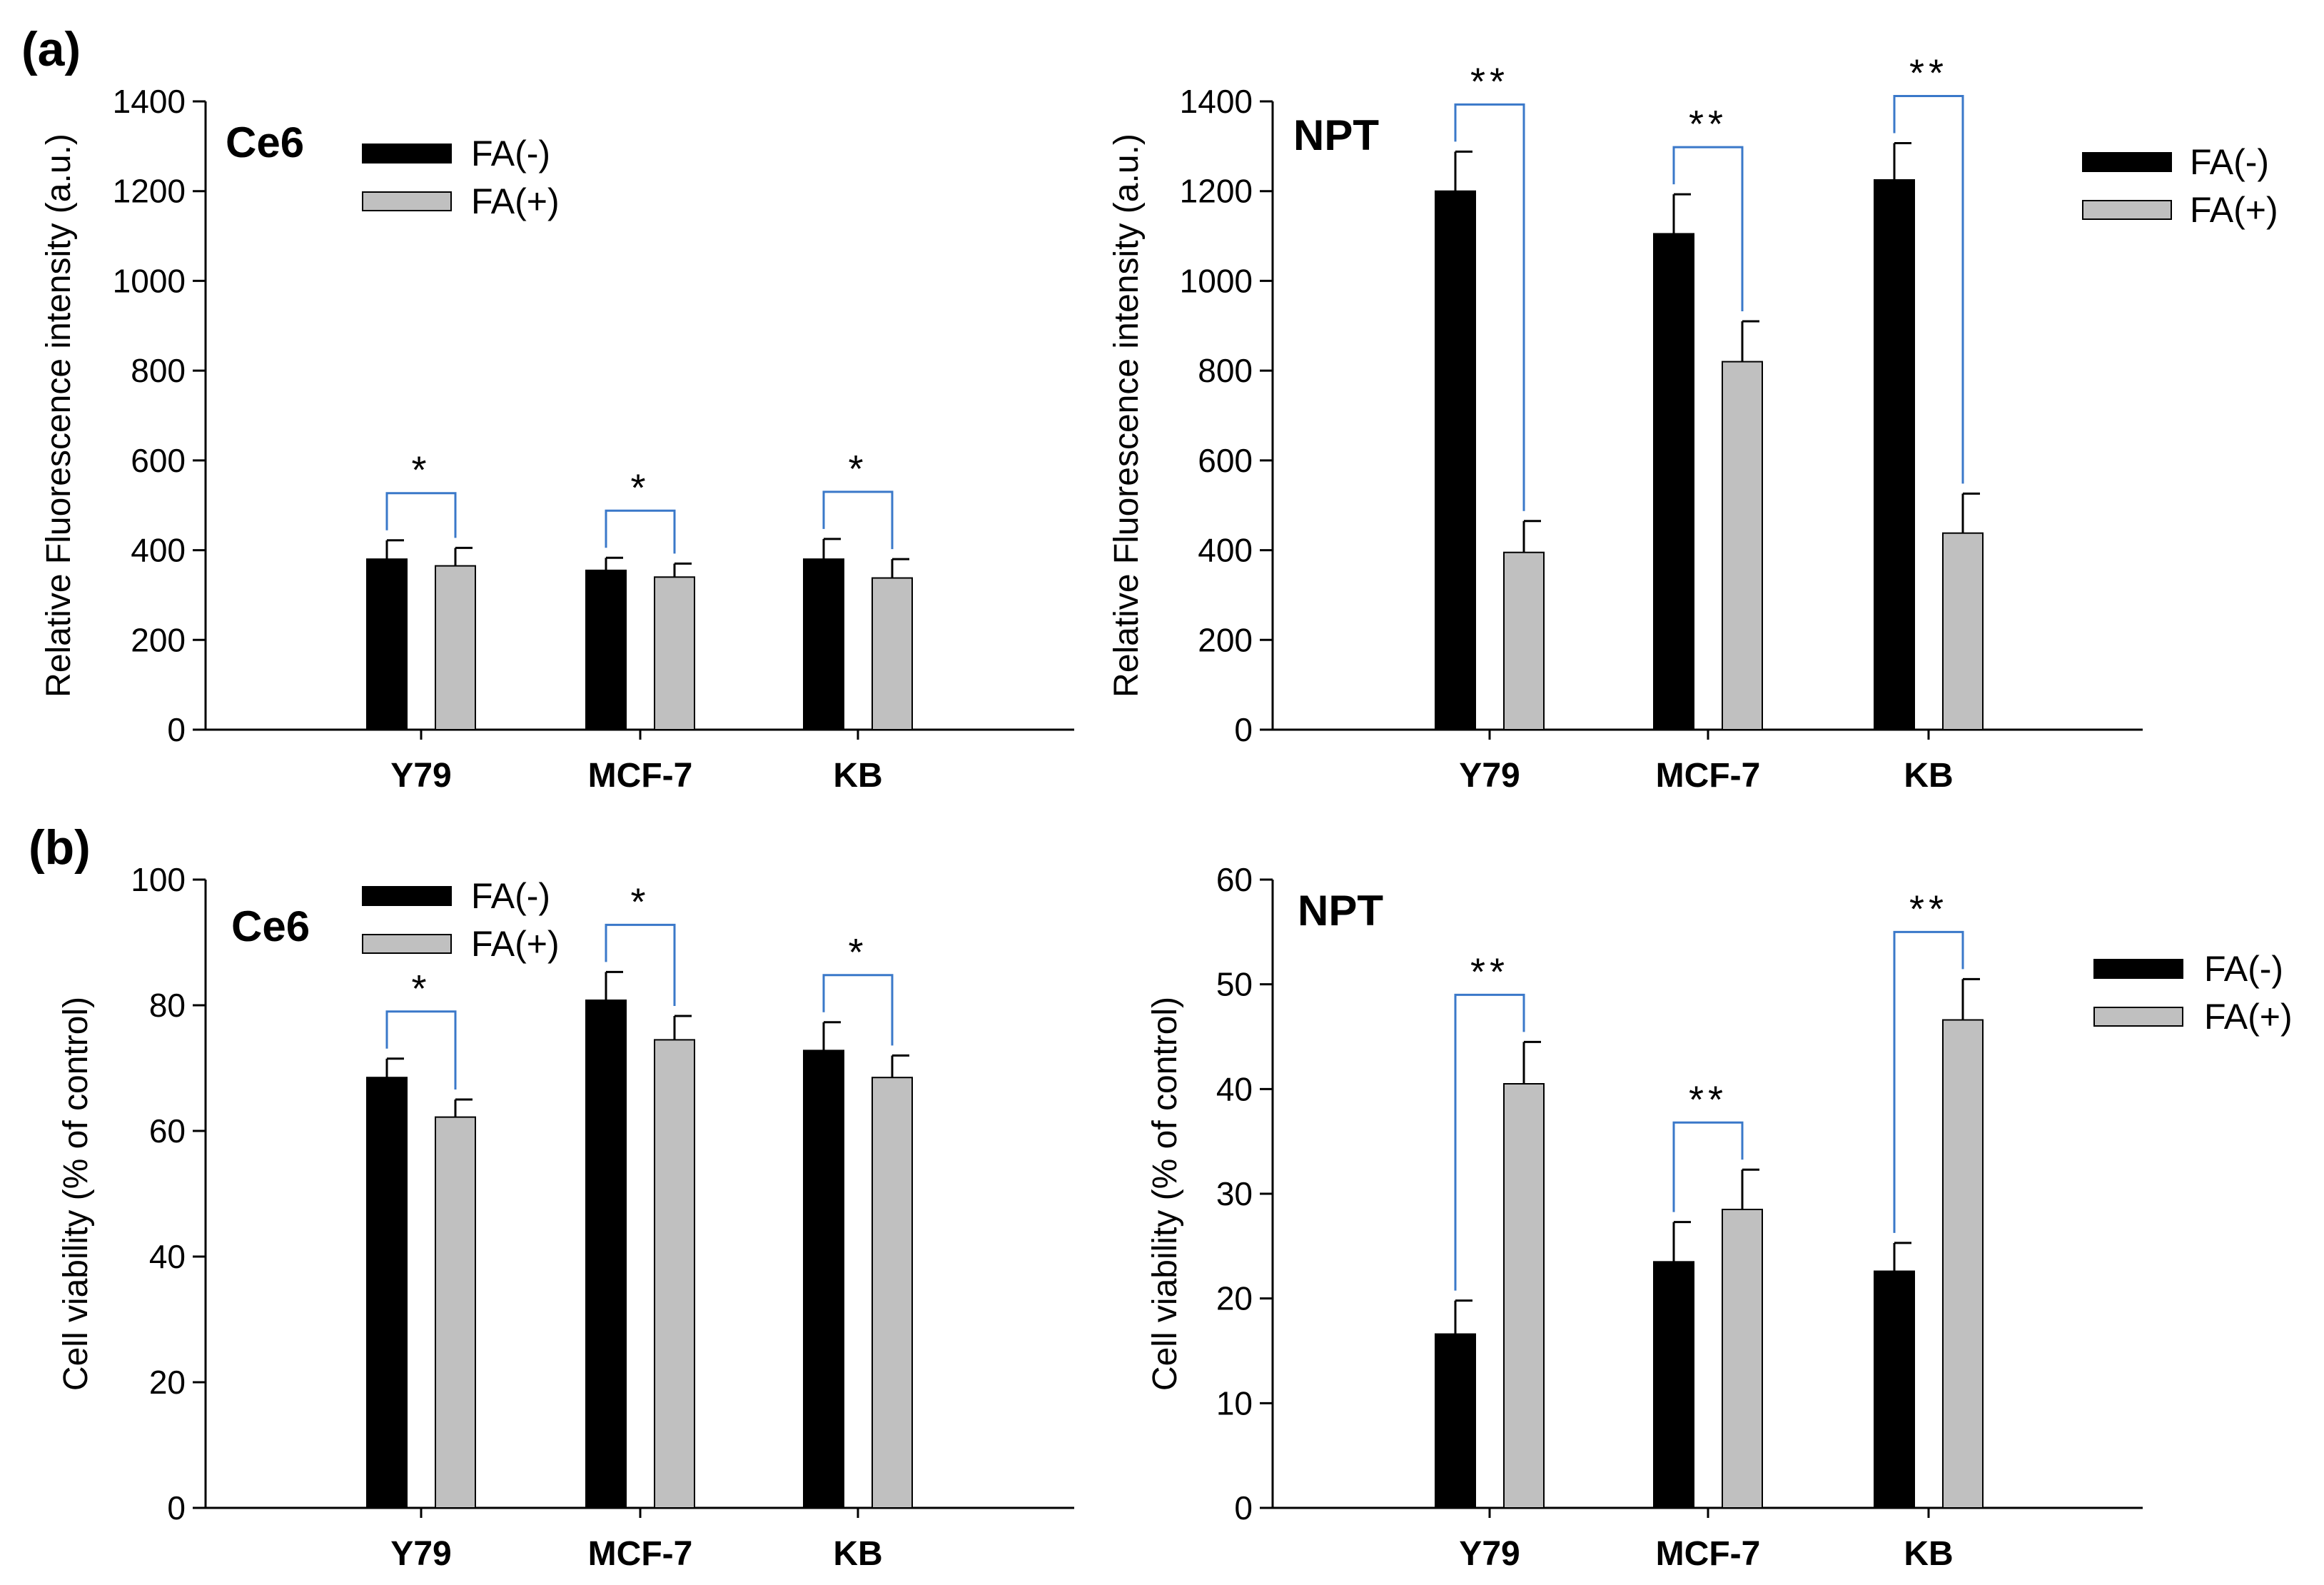 The image size is (2324, 1585). Describe the element at coordinates (158, 879) in the screenshot. I see `y-tick-label: 100` at that location.